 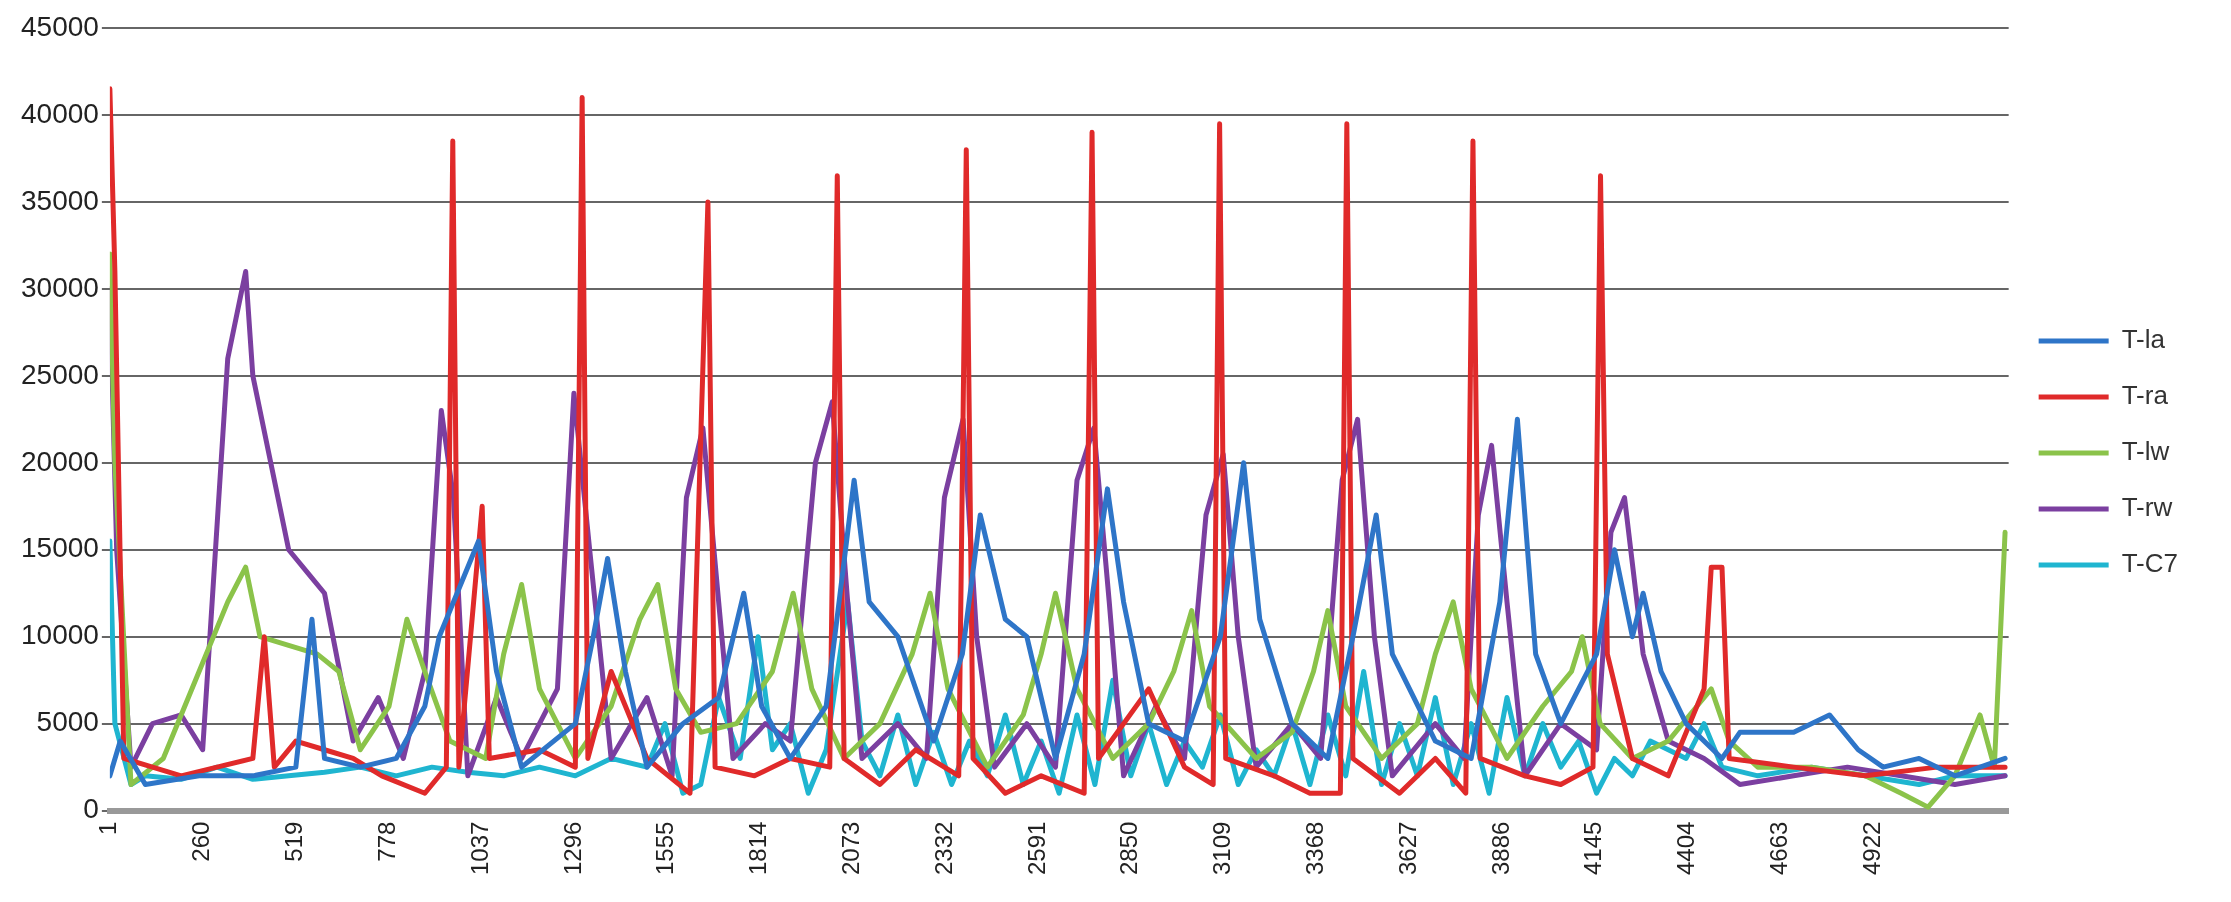 What do you see at coordinates (386, 841) in the screenshot?
I see `x-tick-label: 778` at bounding box center [386, 841].